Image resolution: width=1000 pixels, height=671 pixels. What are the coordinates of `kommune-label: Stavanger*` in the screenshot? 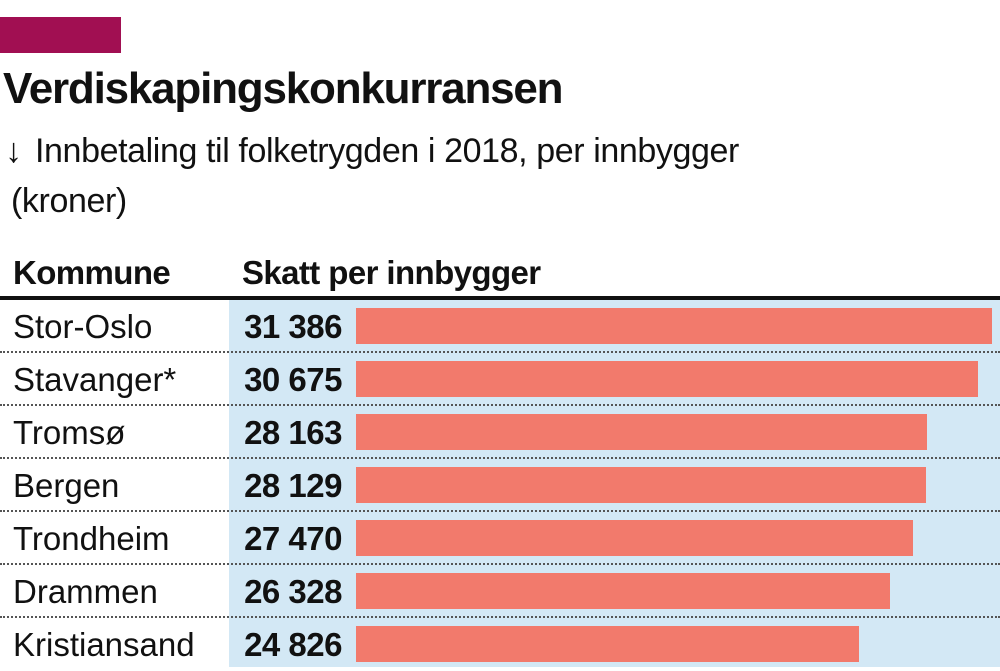 It's located at (95, 379).